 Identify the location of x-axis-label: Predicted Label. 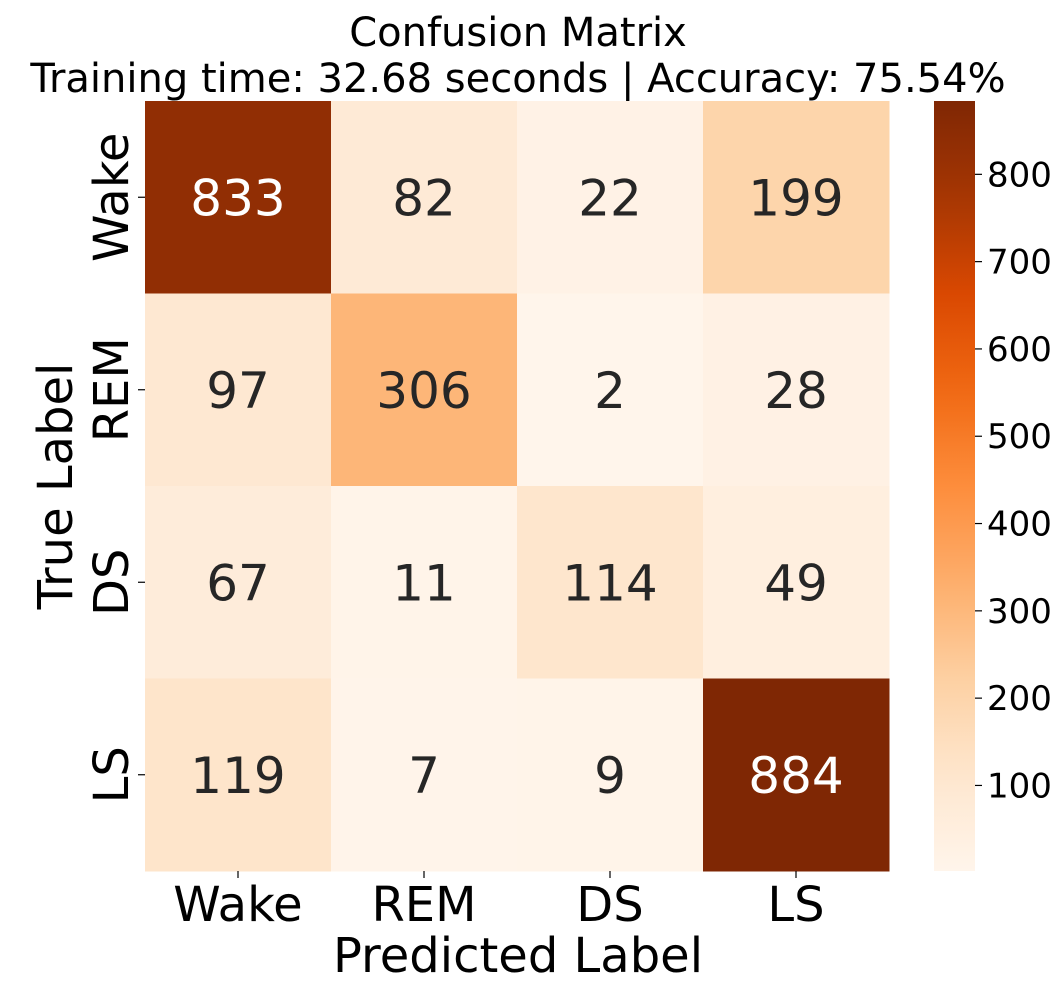
(518, 956).